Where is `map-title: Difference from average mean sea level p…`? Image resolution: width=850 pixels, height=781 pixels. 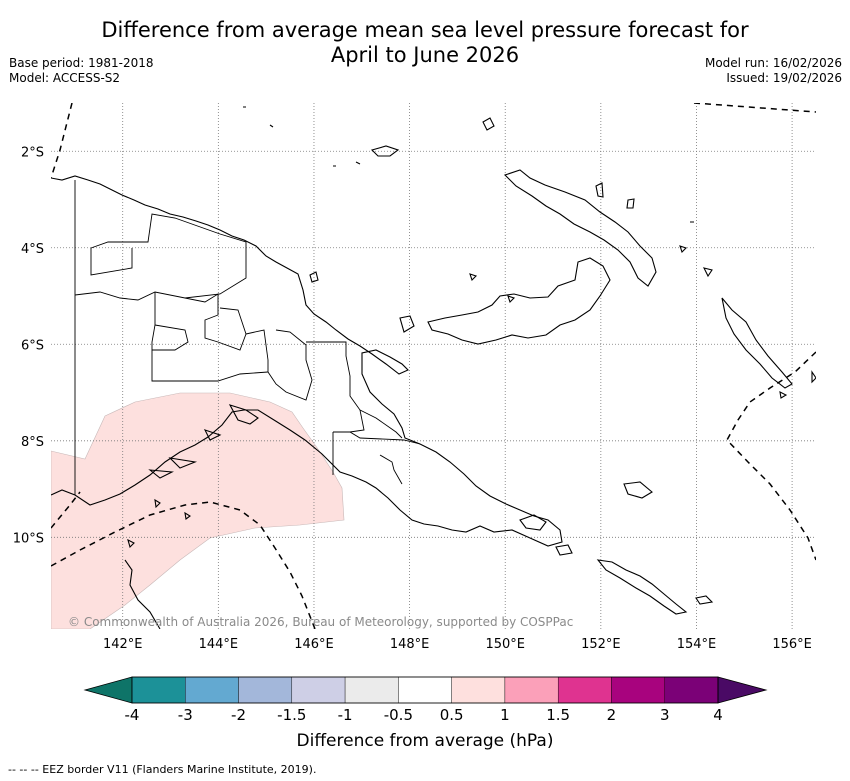
map-title: Difference from average mean sea level p… is located at coordinates (425, 43).